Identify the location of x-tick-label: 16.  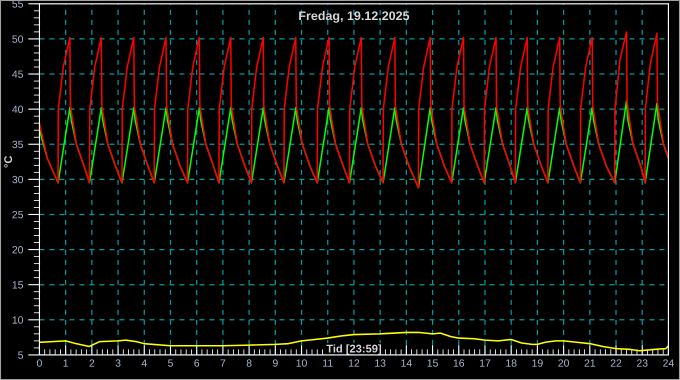
(459, 363).